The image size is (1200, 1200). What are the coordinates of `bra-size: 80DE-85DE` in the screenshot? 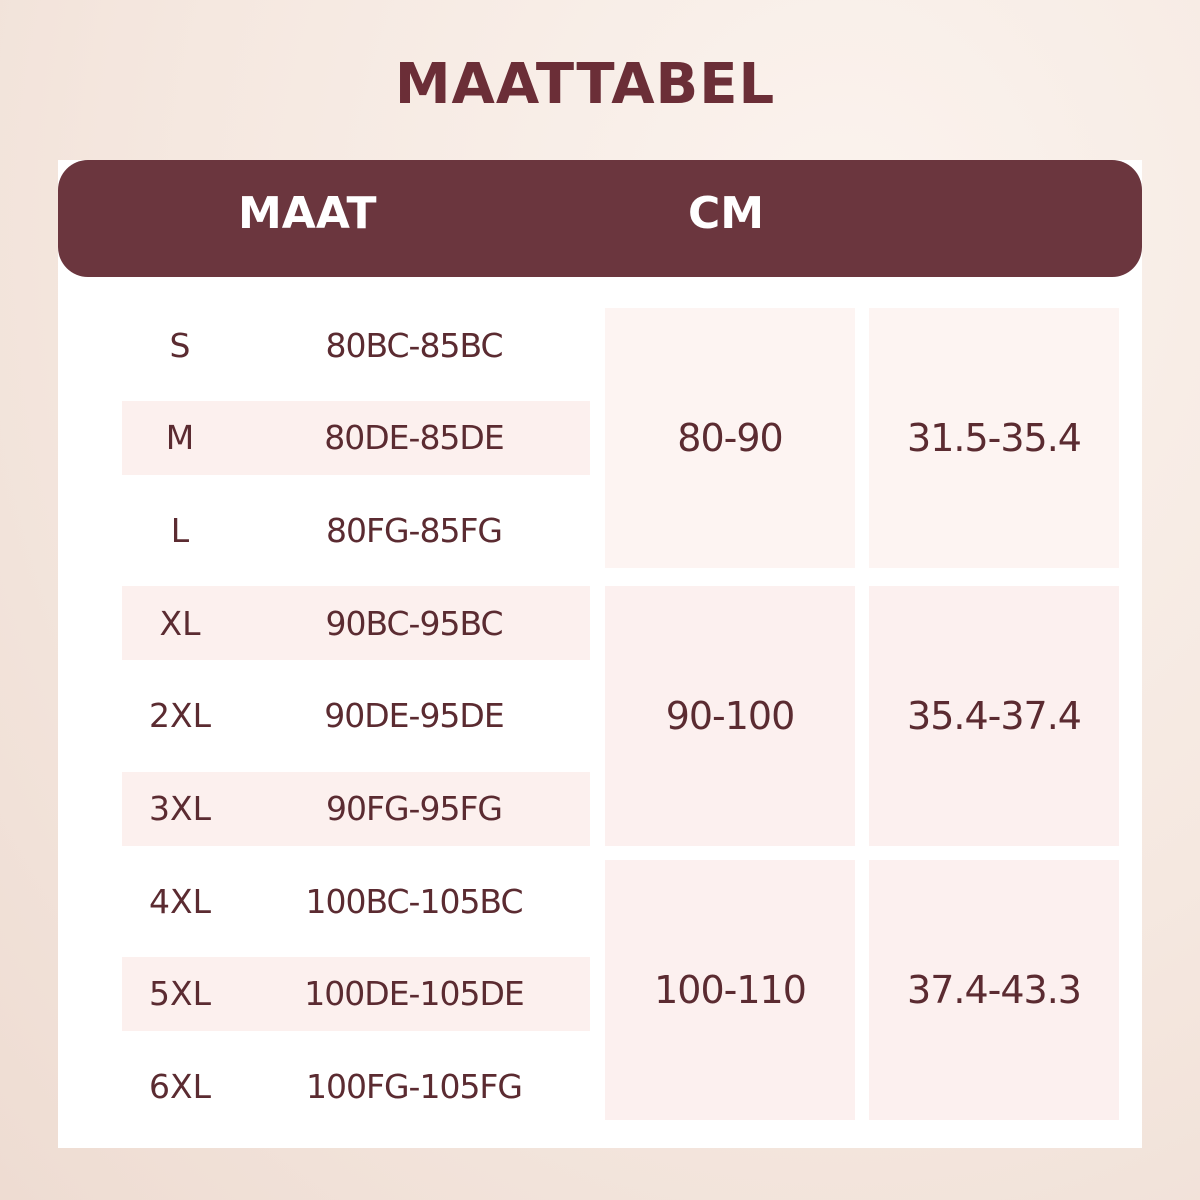 It's located at (414, 438).